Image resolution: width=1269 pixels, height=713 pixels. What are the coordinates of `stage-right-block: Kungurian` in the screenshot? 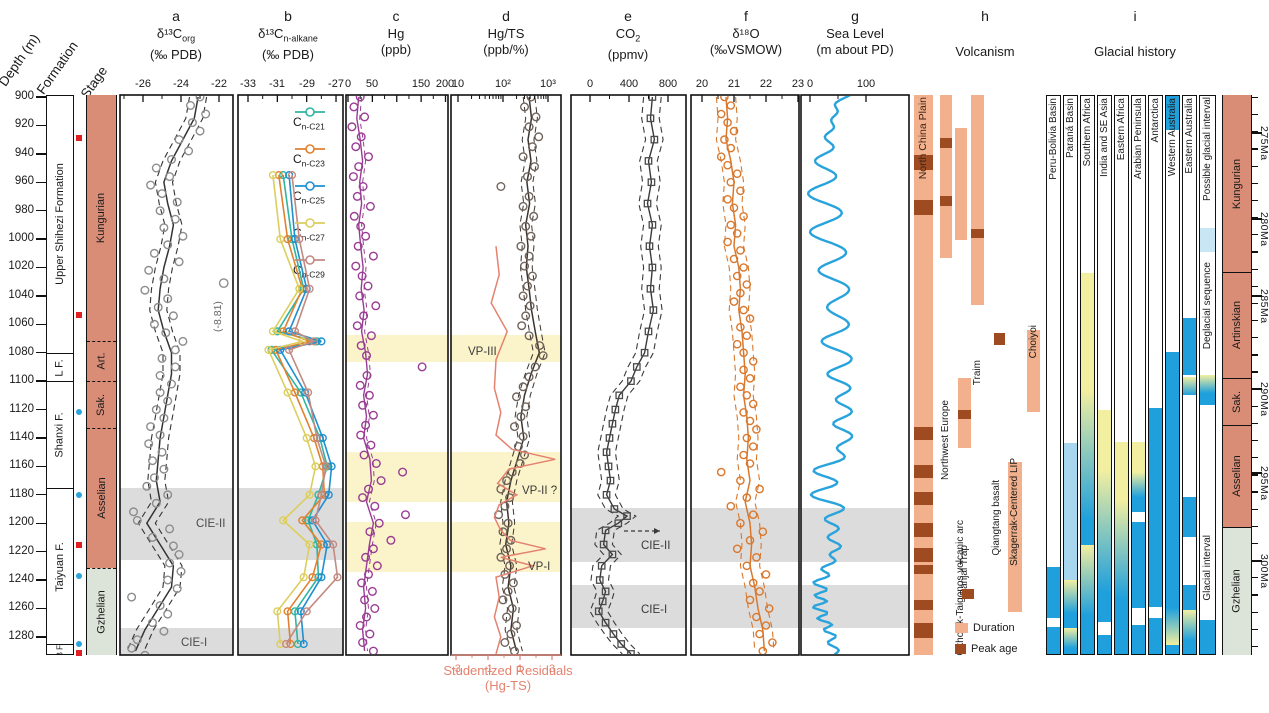 It's located at (1237, 183).